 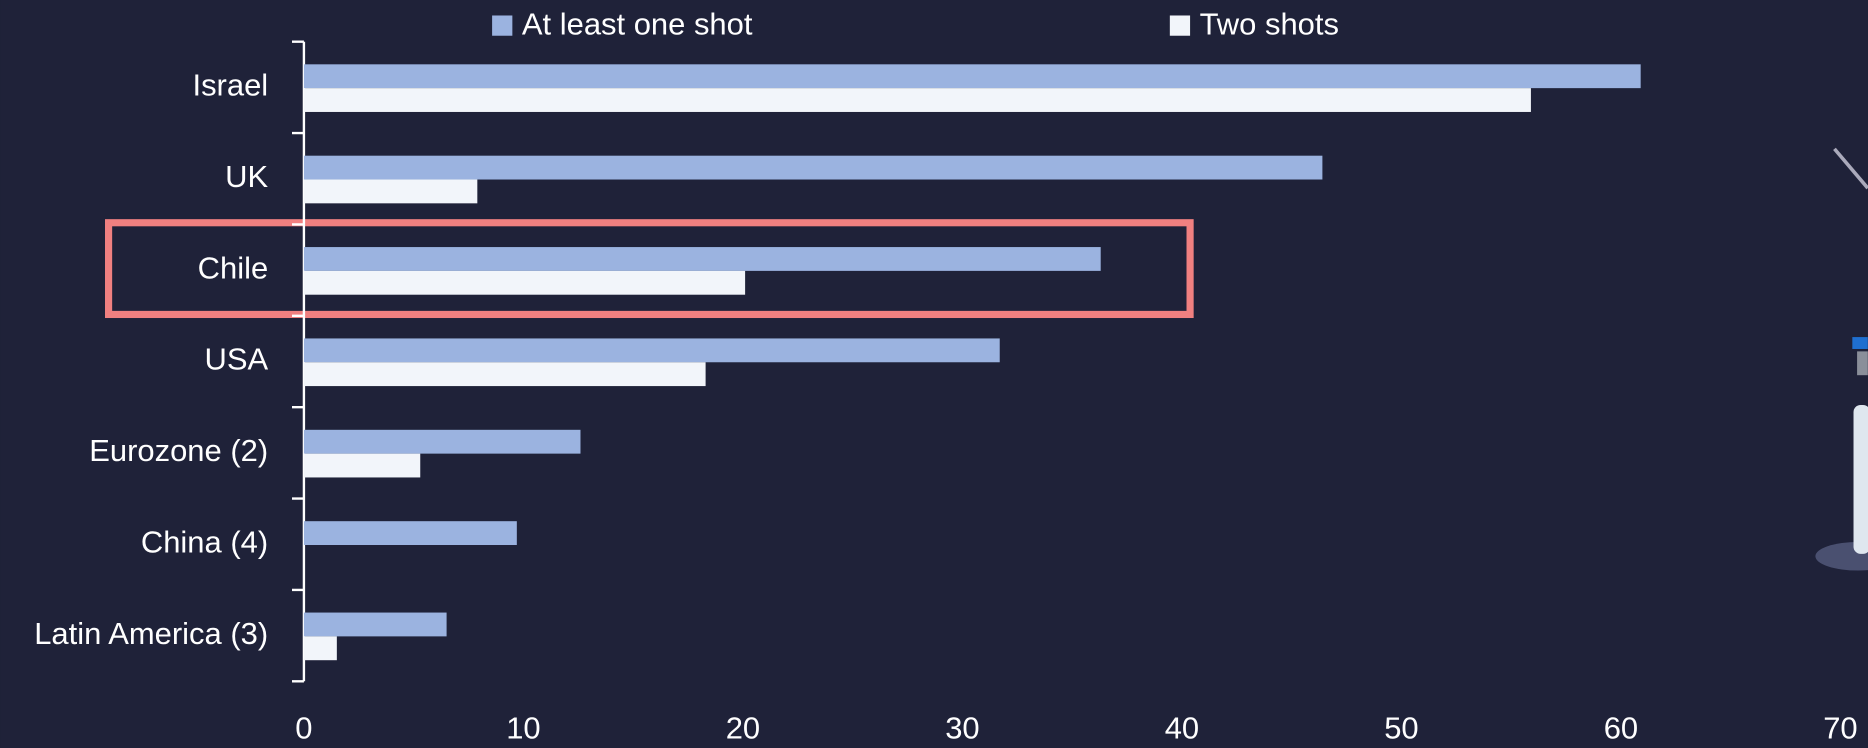 What do you see at coordinates (246, 176) in the screenshot?
I see `y-tick-label: UK` at bounding box center [246, 176].